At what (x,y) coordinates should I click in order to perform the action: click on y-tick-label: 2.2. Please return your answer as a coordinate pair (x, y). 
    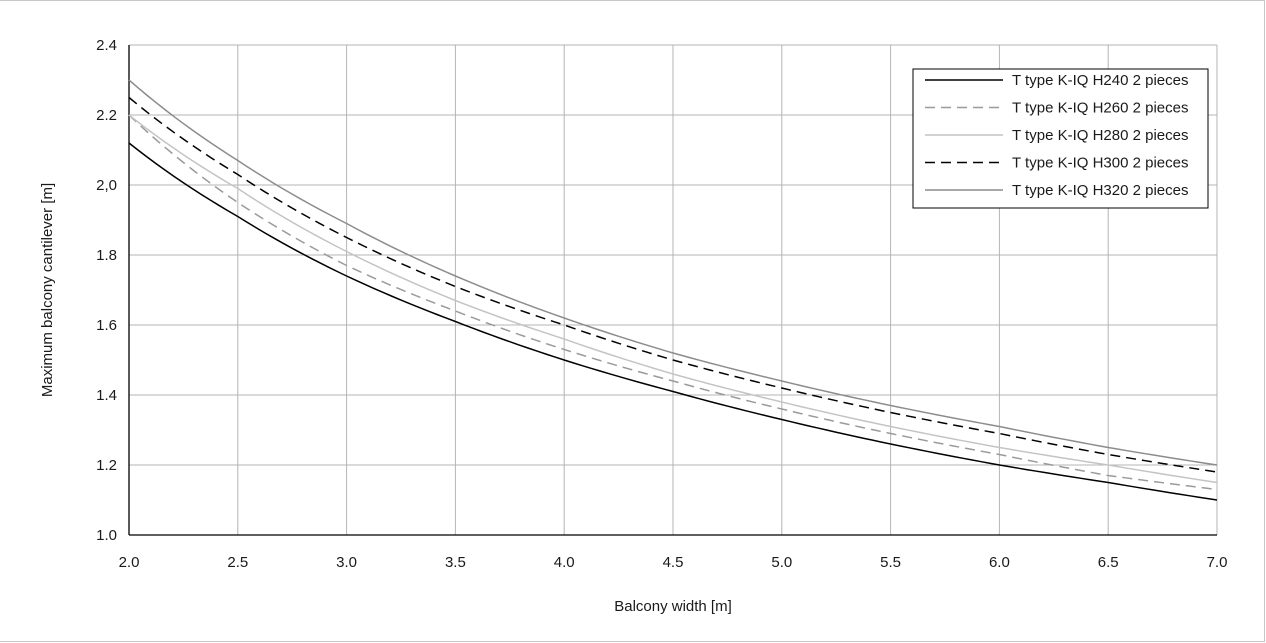
    Looking at the image, I should click on (106, 115).